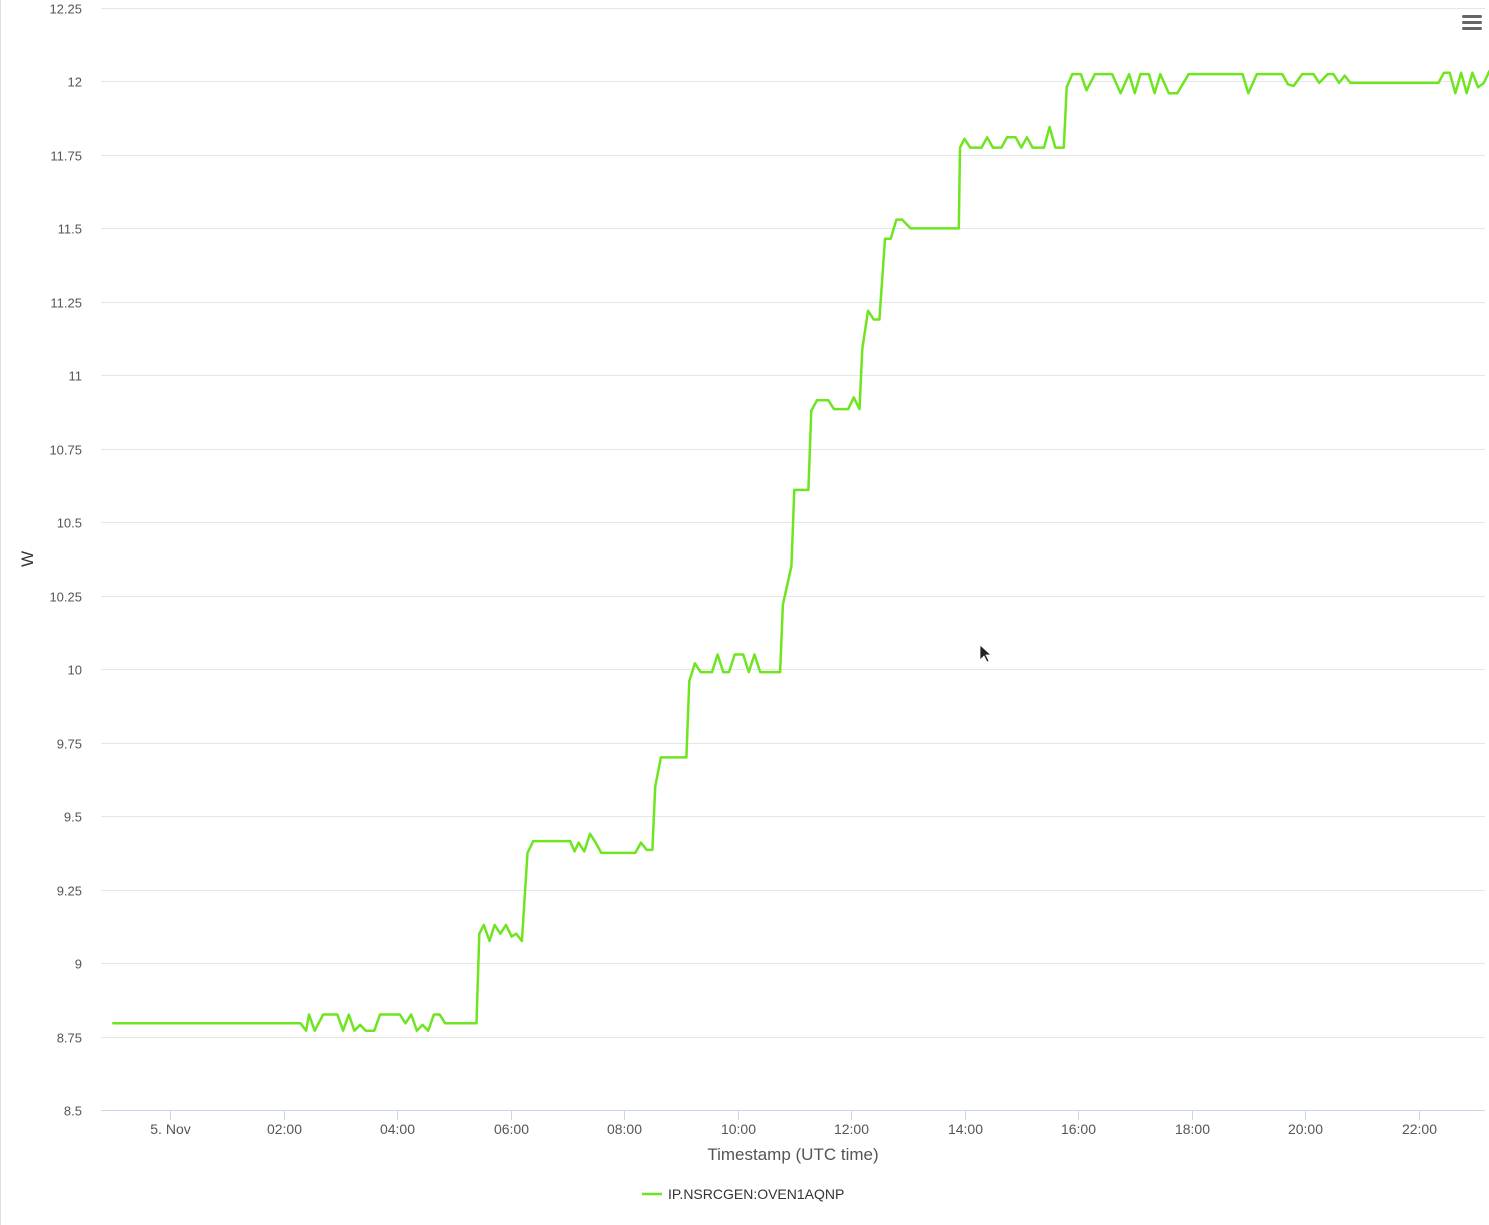 This screenshot has width=1489, height=1225. I want to click on y-tick-label: 10.25, so click(65, 597).